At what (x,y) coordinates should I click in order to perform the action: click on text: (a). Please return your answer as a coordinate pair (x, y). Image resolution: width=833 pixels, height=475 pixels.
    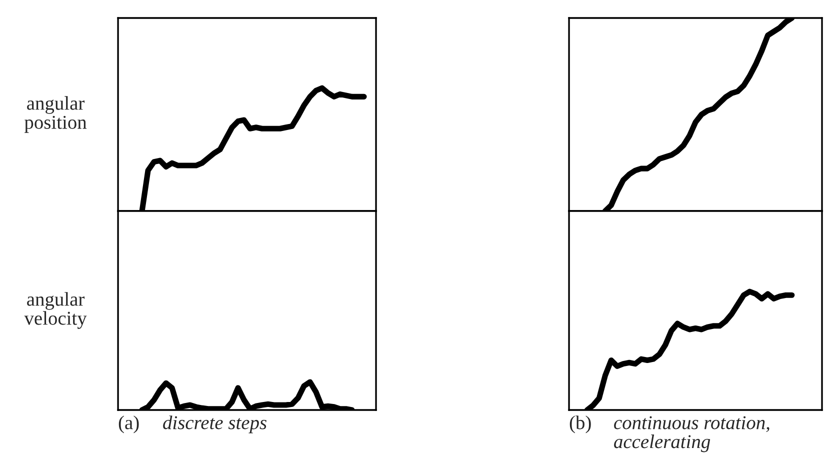
    Looking at the image, I should click on (128, 425).